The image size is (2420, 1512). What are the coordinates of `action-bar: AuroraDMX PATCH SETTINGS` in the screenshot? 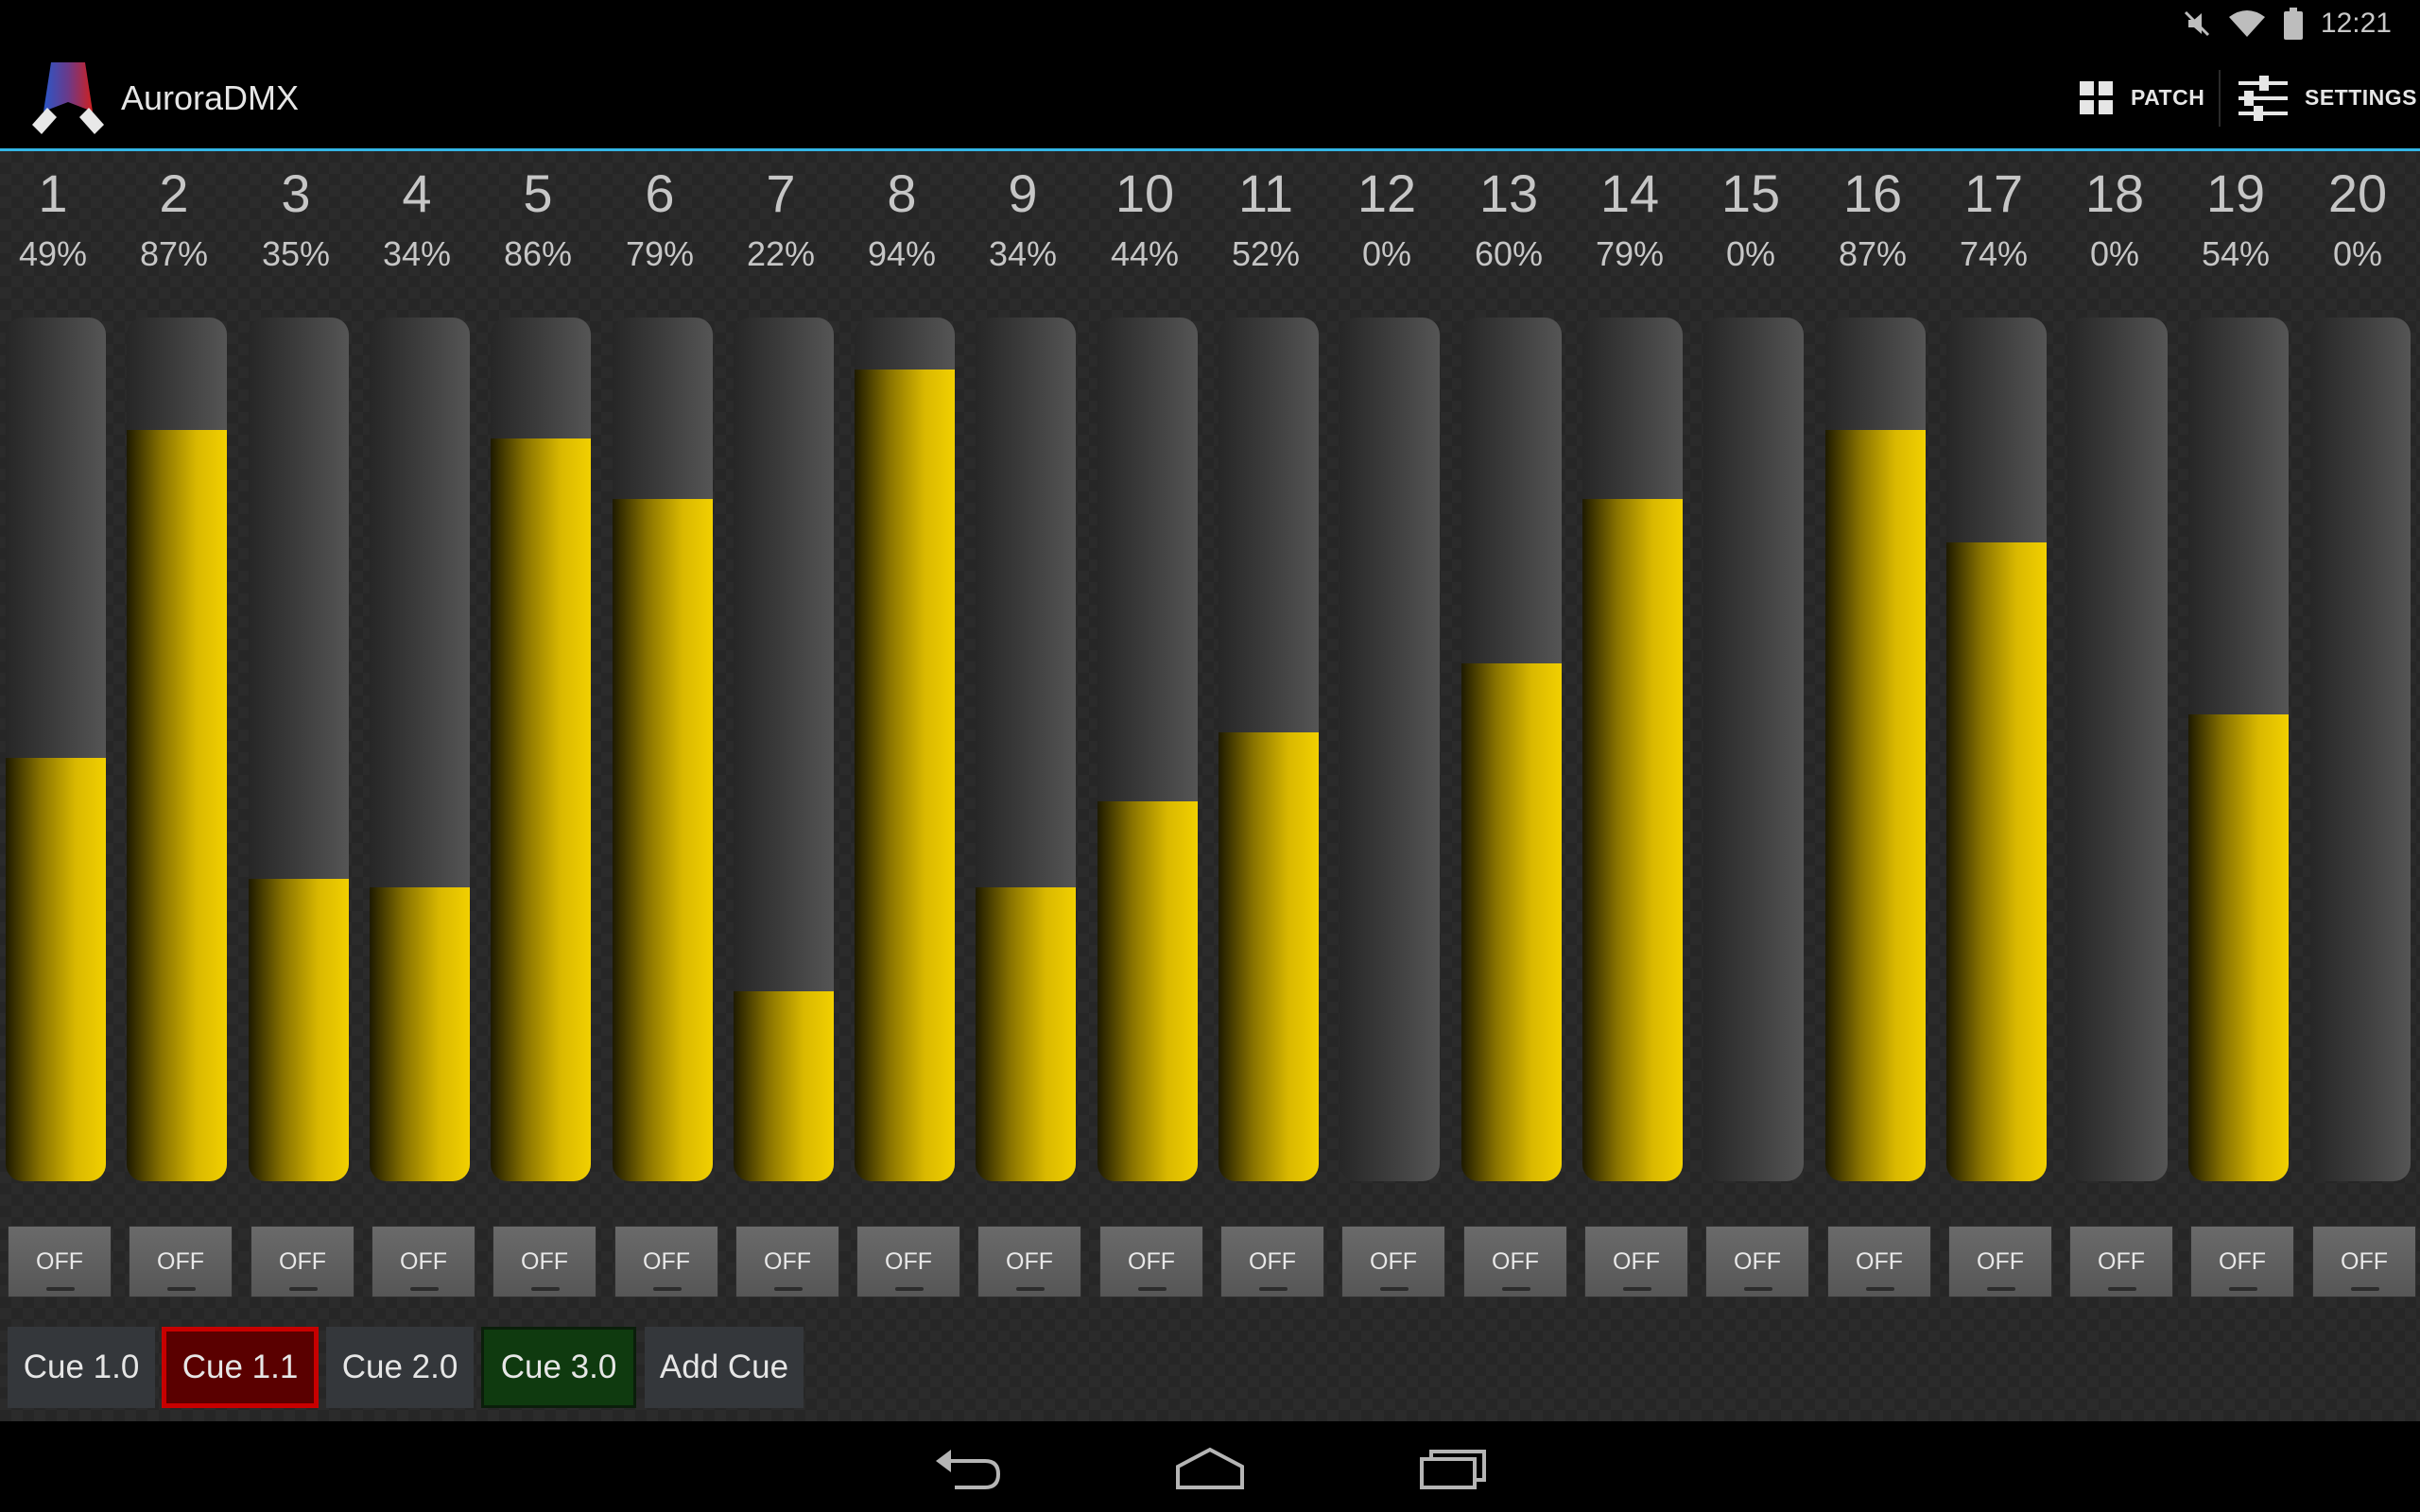 It's located at (1210, 99).